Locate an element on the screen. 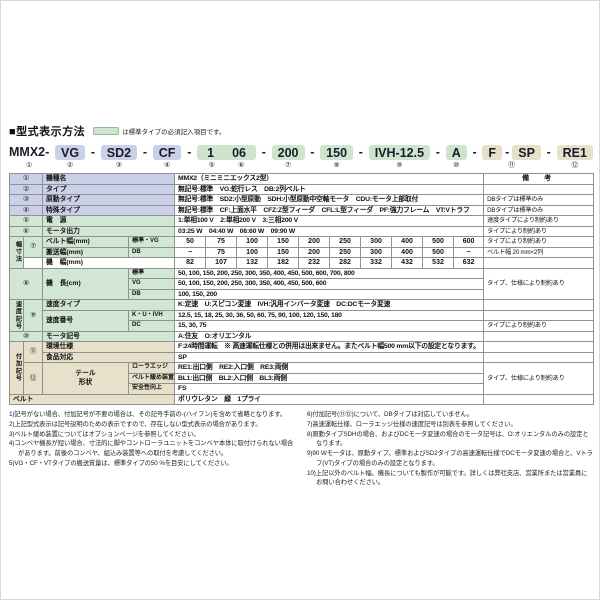 This screenshot has height=600, width=600. tail-num: ⑫ is located at coordinates (33, 378).